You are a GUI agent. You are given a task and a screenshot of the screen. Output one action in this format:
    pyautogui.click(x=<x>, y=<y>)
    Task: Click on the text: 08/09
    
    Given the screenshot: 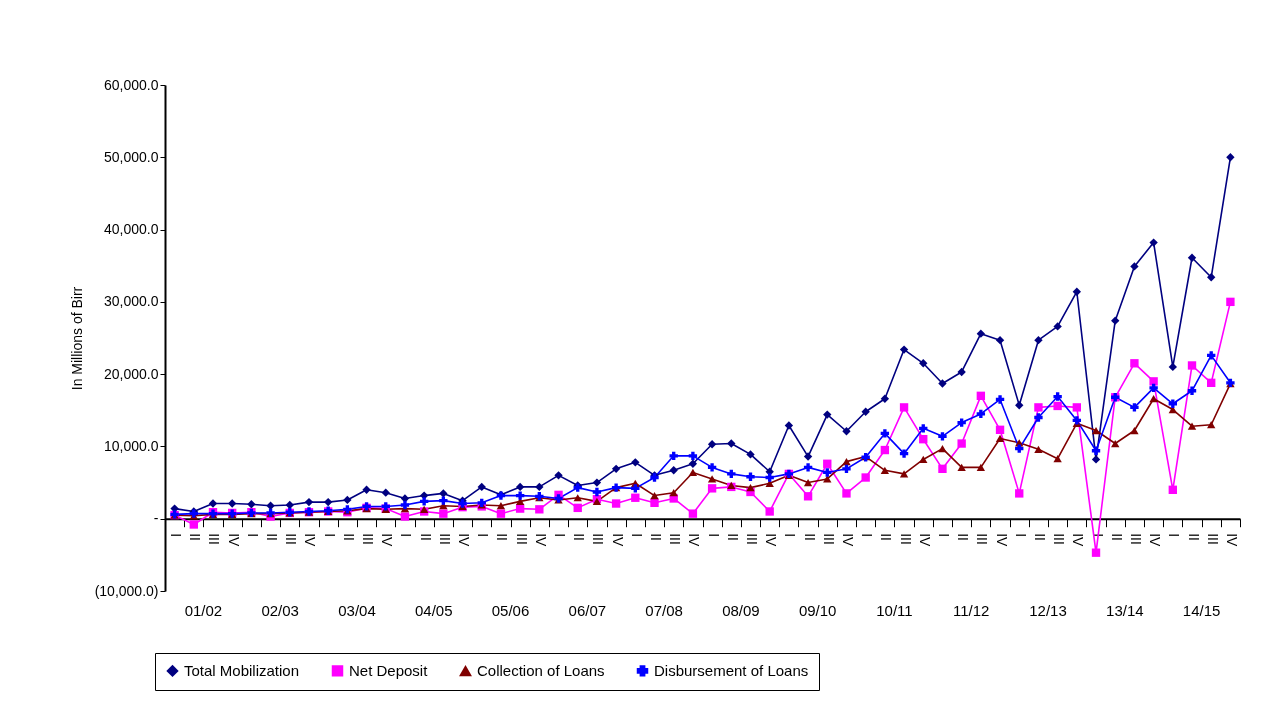 What is the action you would take?
    pyautogui.click(x=741, y=610)
    